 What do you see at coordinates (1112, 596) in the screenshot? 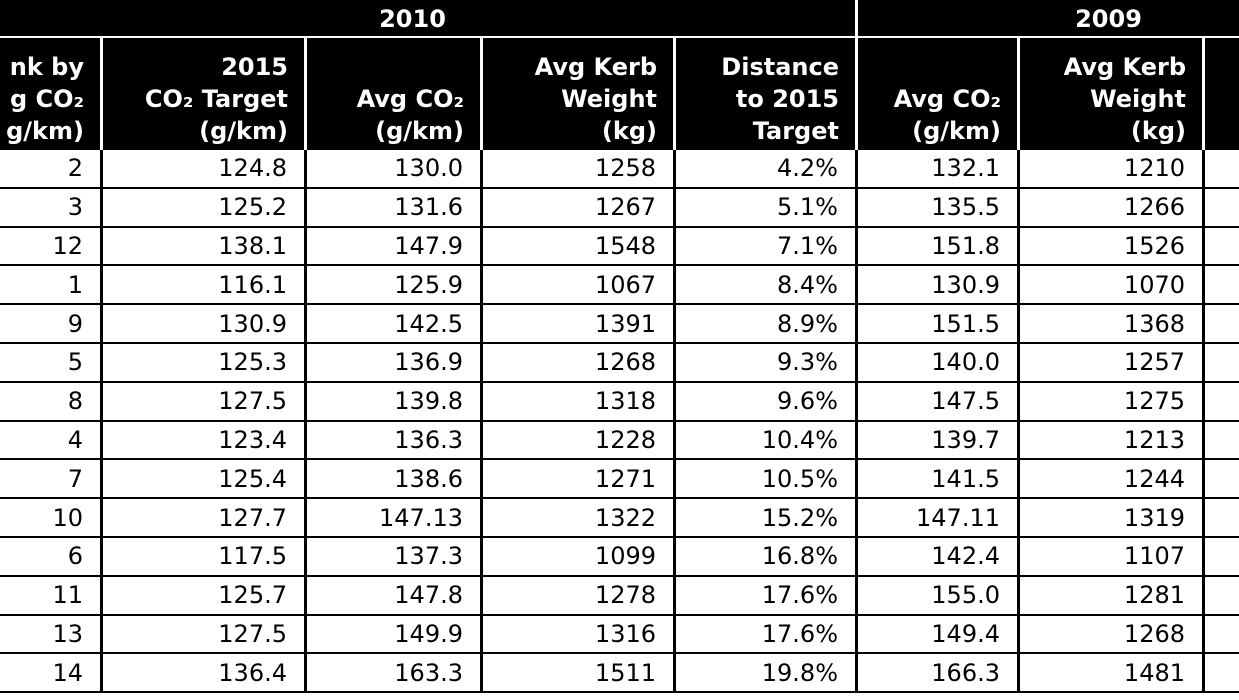
I see `data-cell: 1281` at bounding box center [1112, 596].